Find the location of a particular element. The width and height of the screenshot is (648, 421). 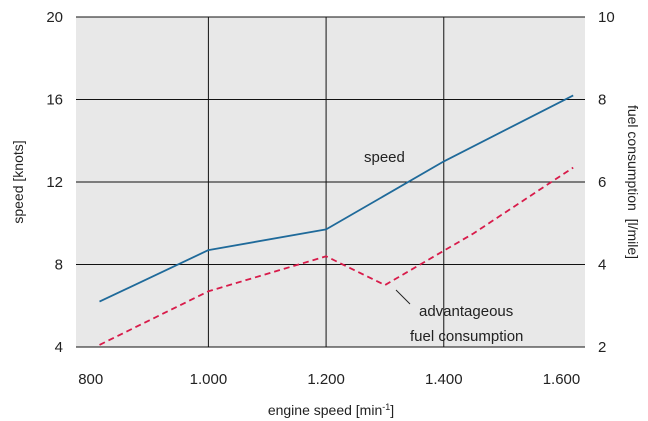

x-axis-label: engine speed [min-1] is located at coordinates (331, 410).